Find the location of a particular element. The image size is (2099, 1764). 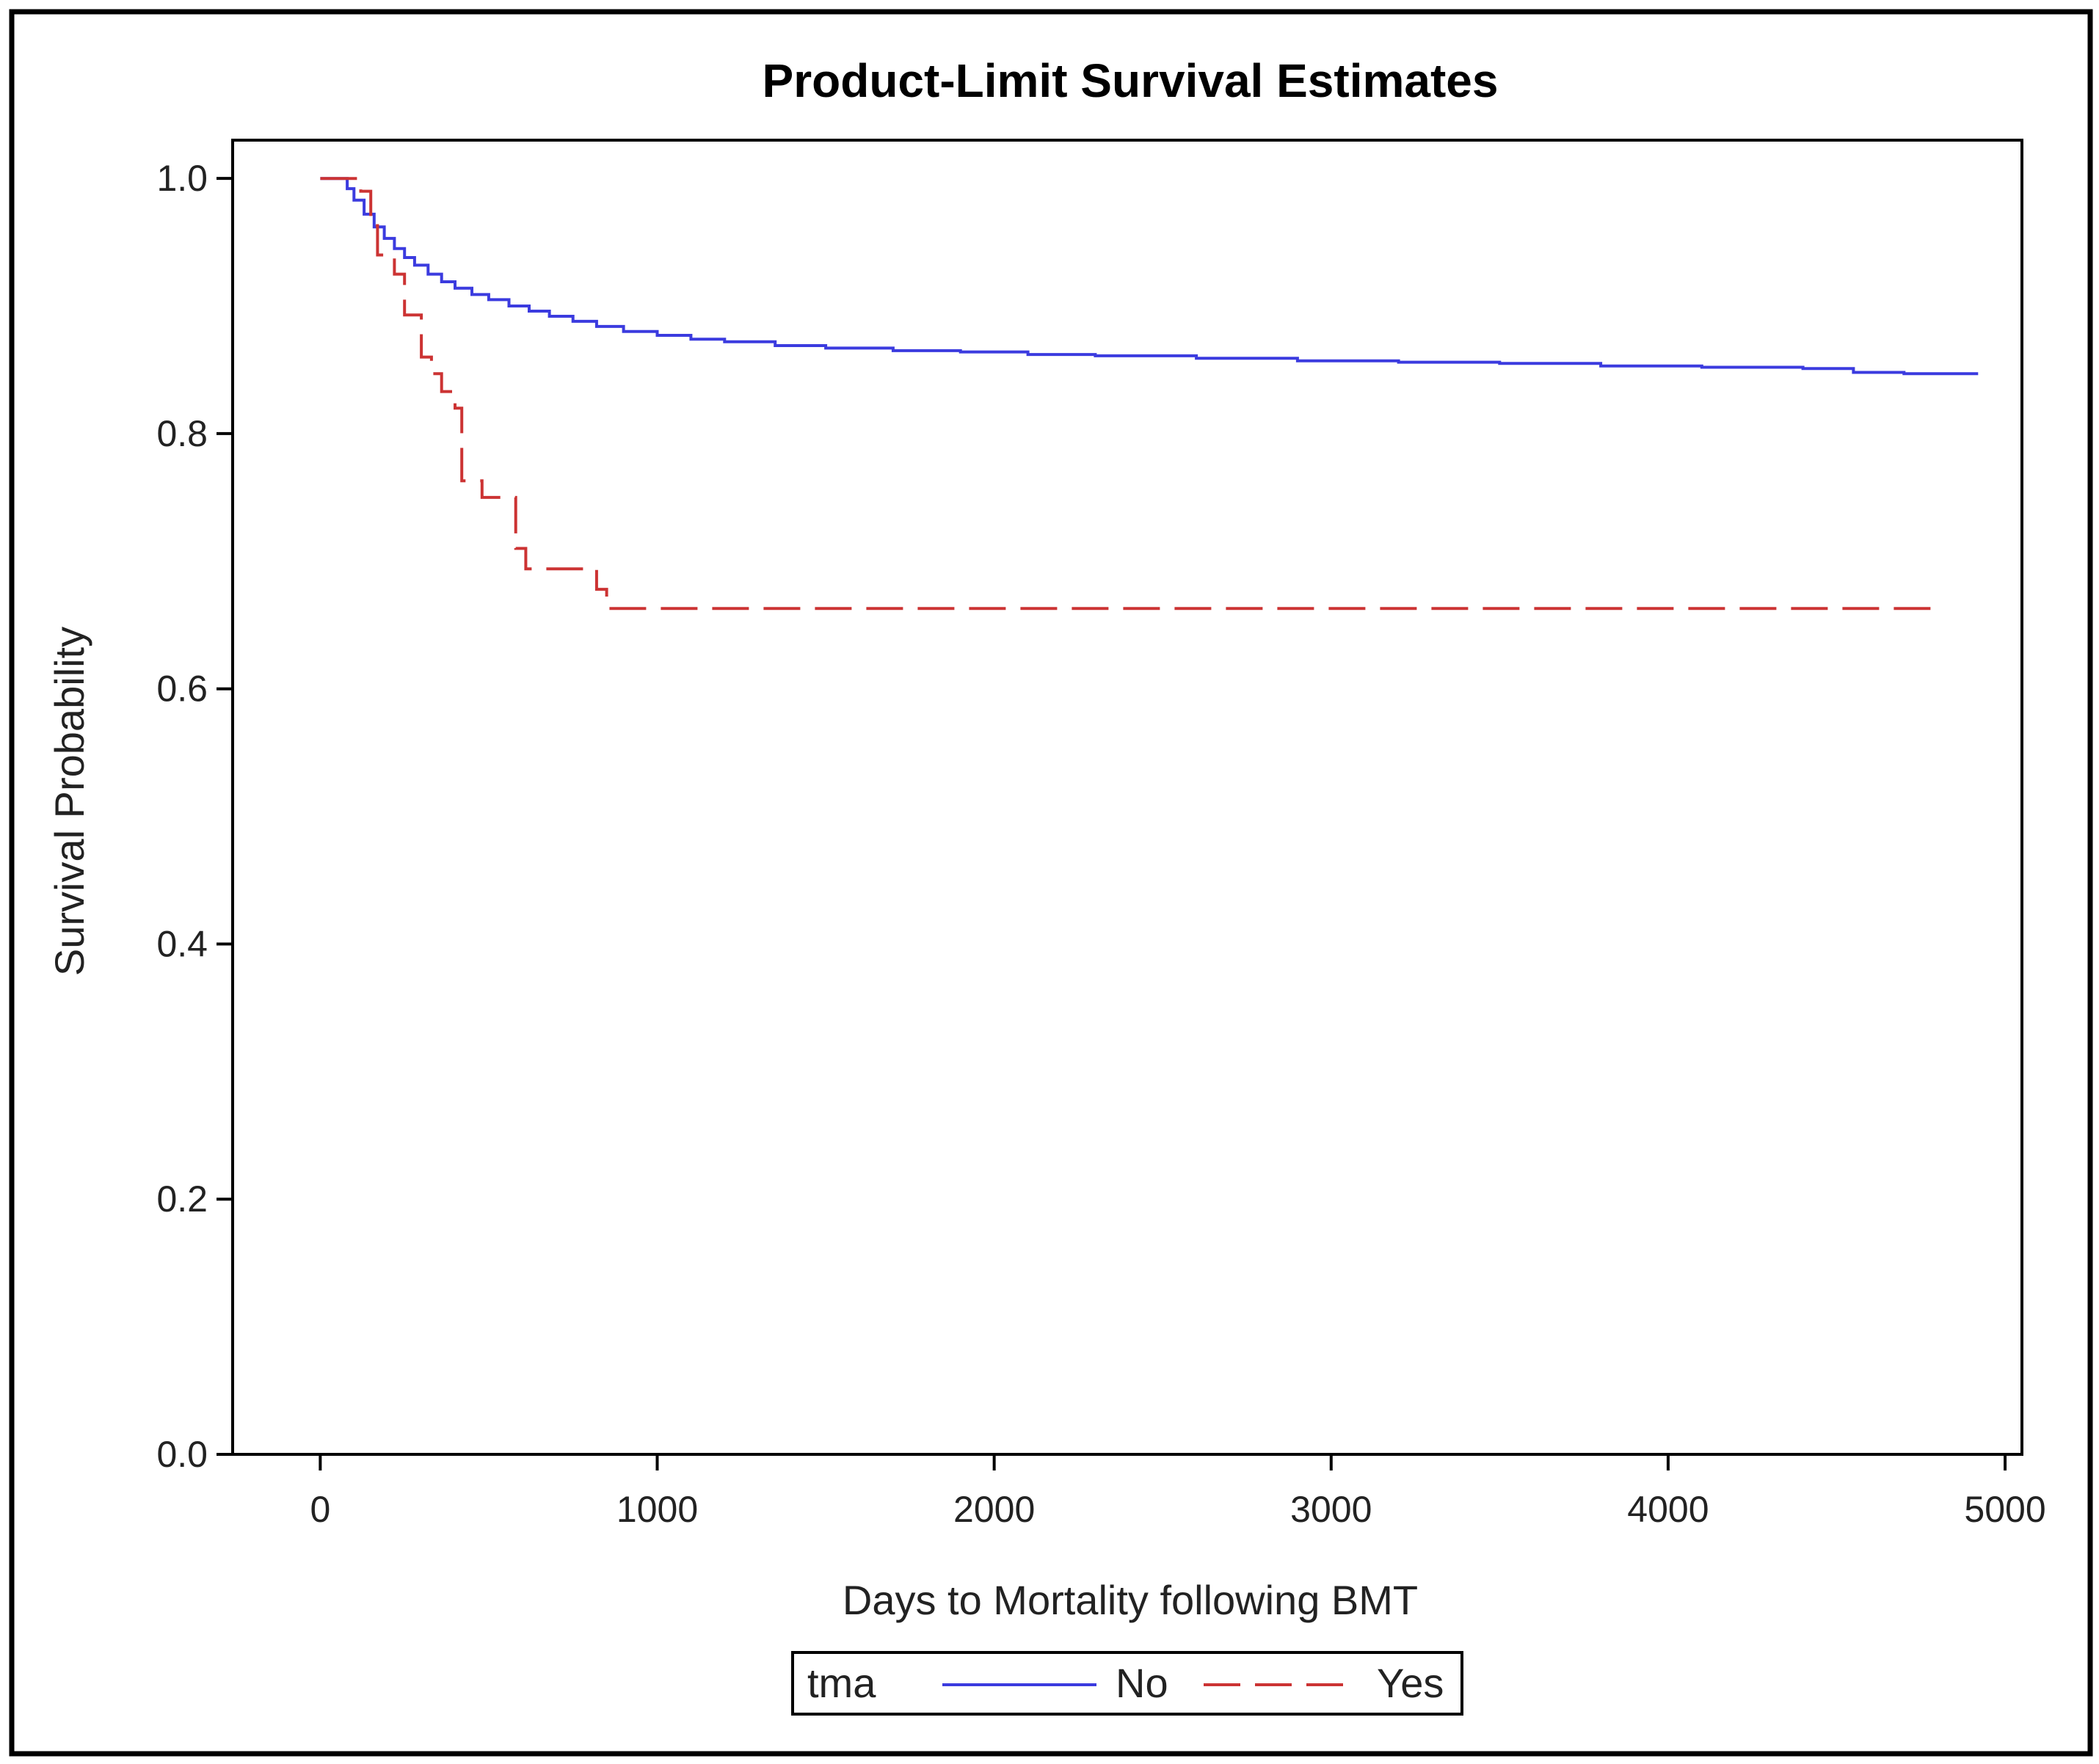

y-tick-label: 1.0 is located at coordinates (182, 179).